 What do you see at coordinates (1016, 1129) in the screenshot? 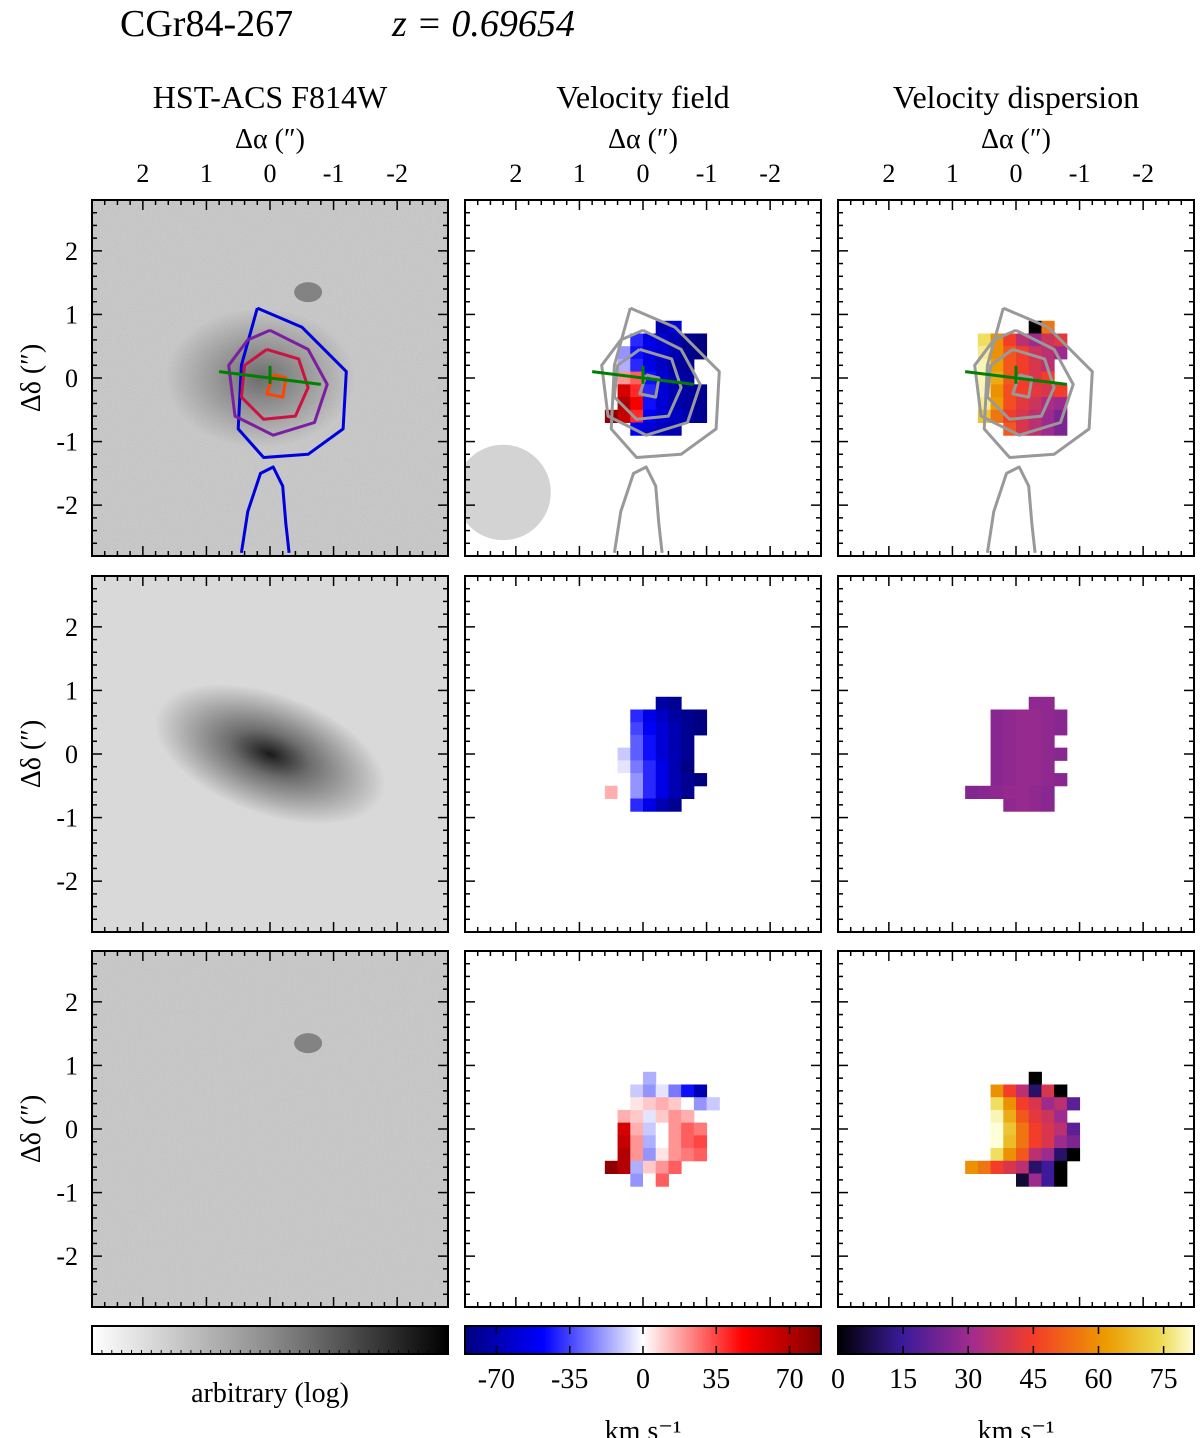
I see `residual-dispersion-panel` at bounding box center [1016, 1129].